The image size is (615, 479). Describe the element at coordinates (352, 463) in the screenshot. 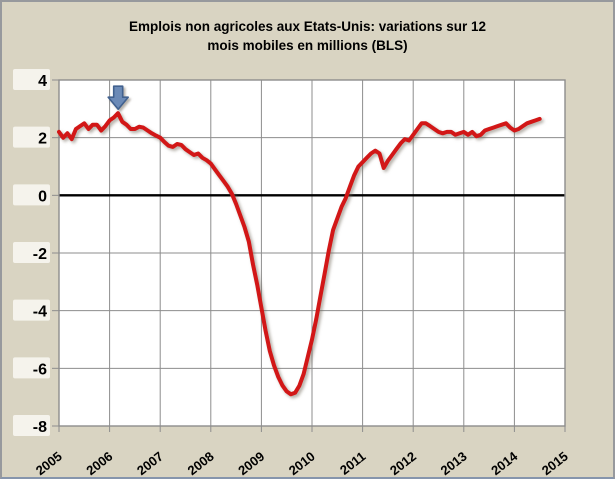

I see `x-axis-label: 2011` at that location.